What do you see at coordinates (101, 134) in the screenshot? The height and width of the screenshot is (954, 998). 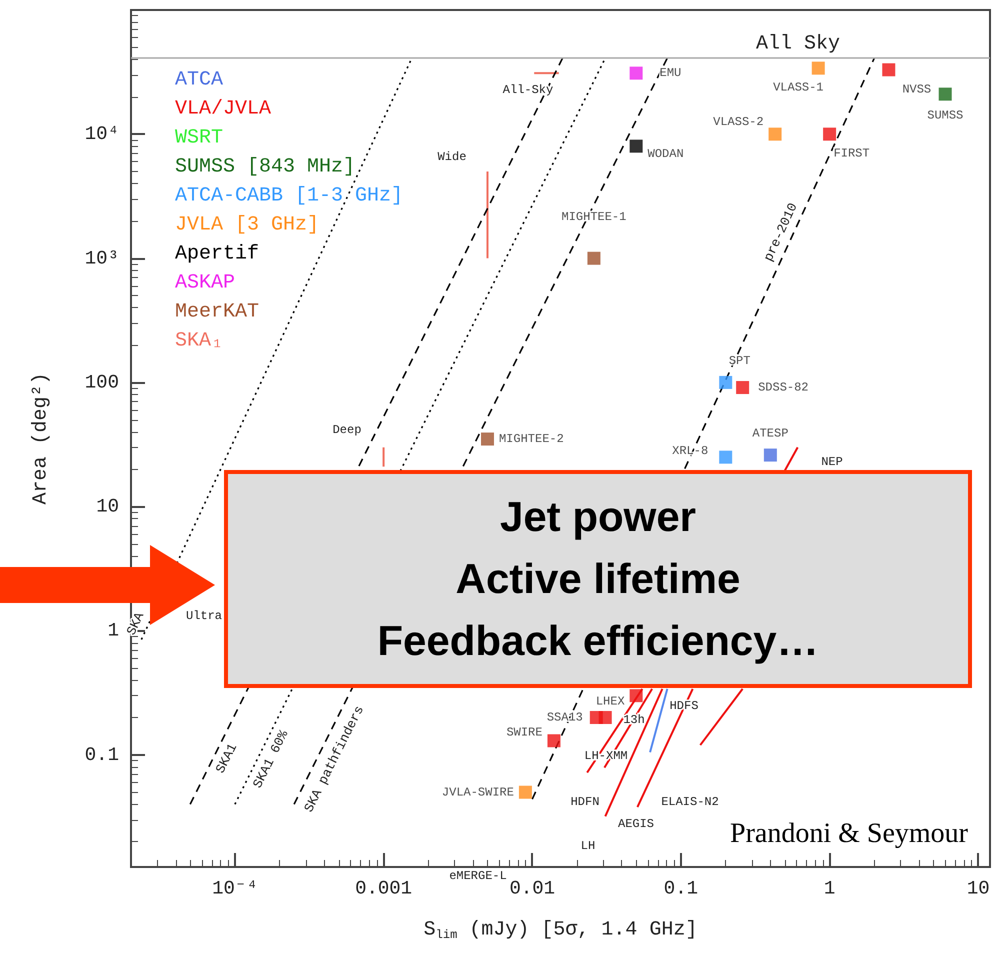 I see `y-tick-label: 10⁴` at bounding box center [101, 134].